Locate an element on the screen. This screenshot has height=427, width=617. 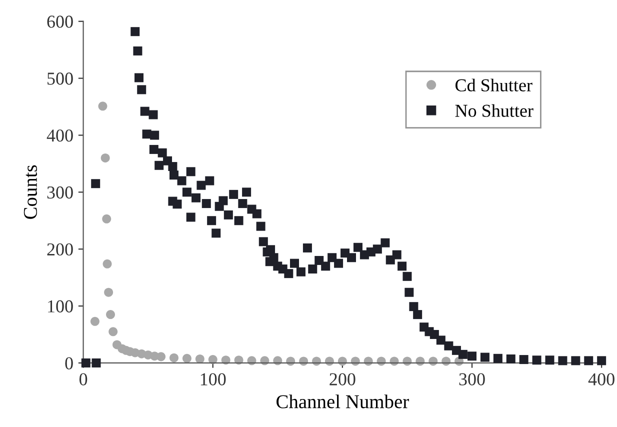
y-tick-label: 500 is located at coordinates (60, 78).